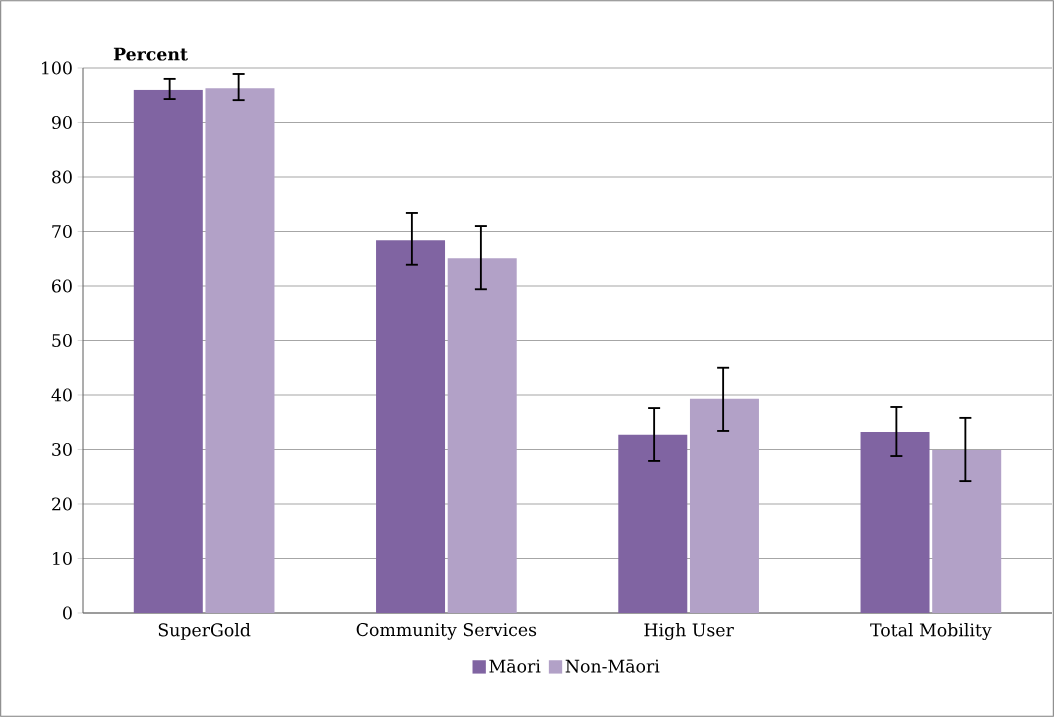  What do you see at coordinates (515, 666) in the screenshot?
I see `legend-label: Māori` at bounding box center [515, 666].